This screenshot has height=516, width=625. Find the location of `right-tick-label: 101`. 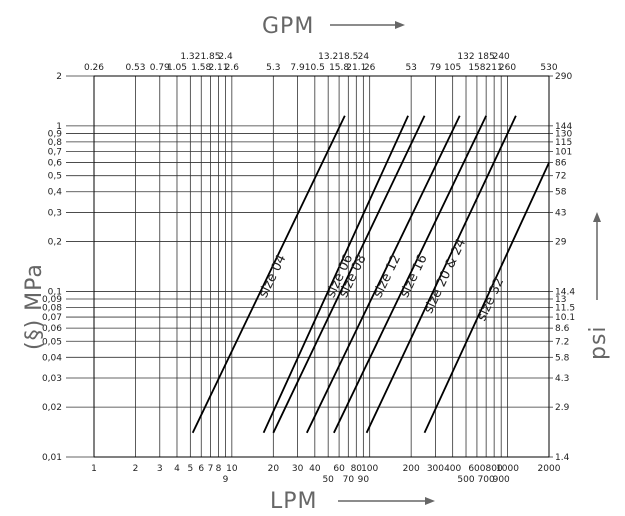

right-tick-label: 101 is located at coordinates (563, 152).